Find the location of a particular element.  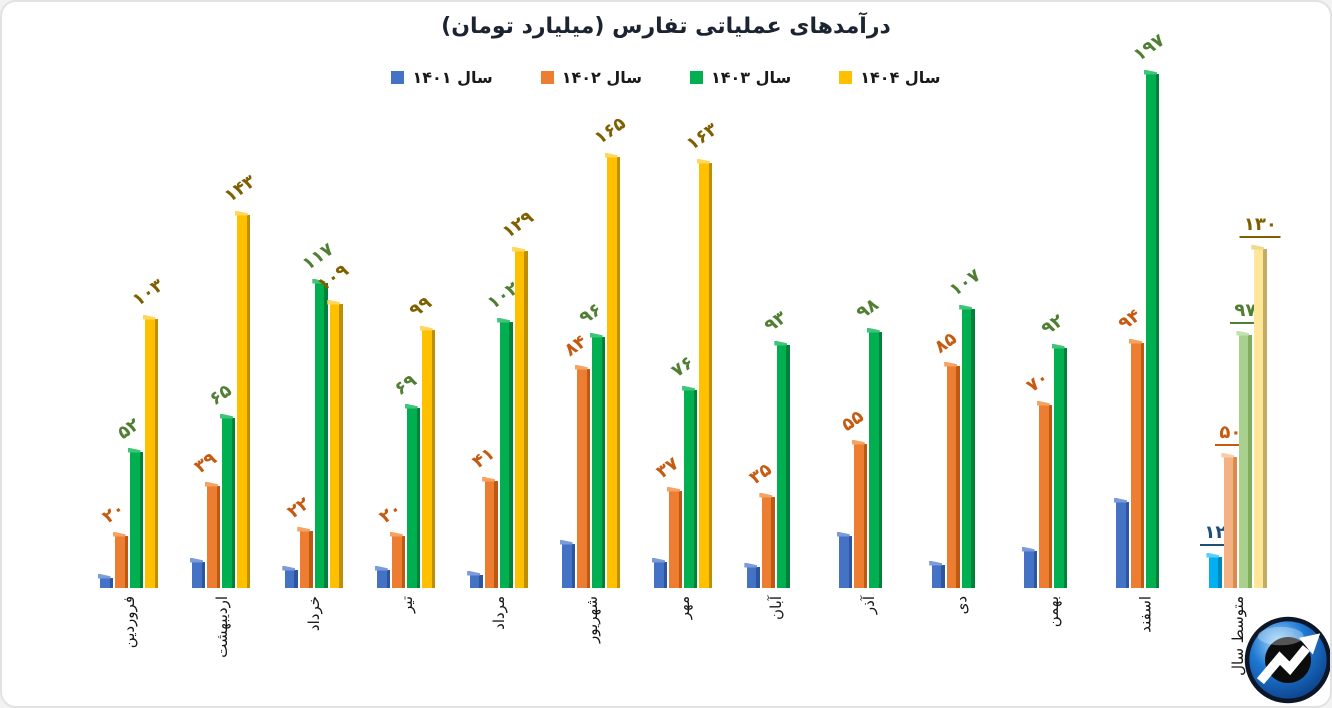

bar-slot: ۲۲ is located at coordinates (298, 325).